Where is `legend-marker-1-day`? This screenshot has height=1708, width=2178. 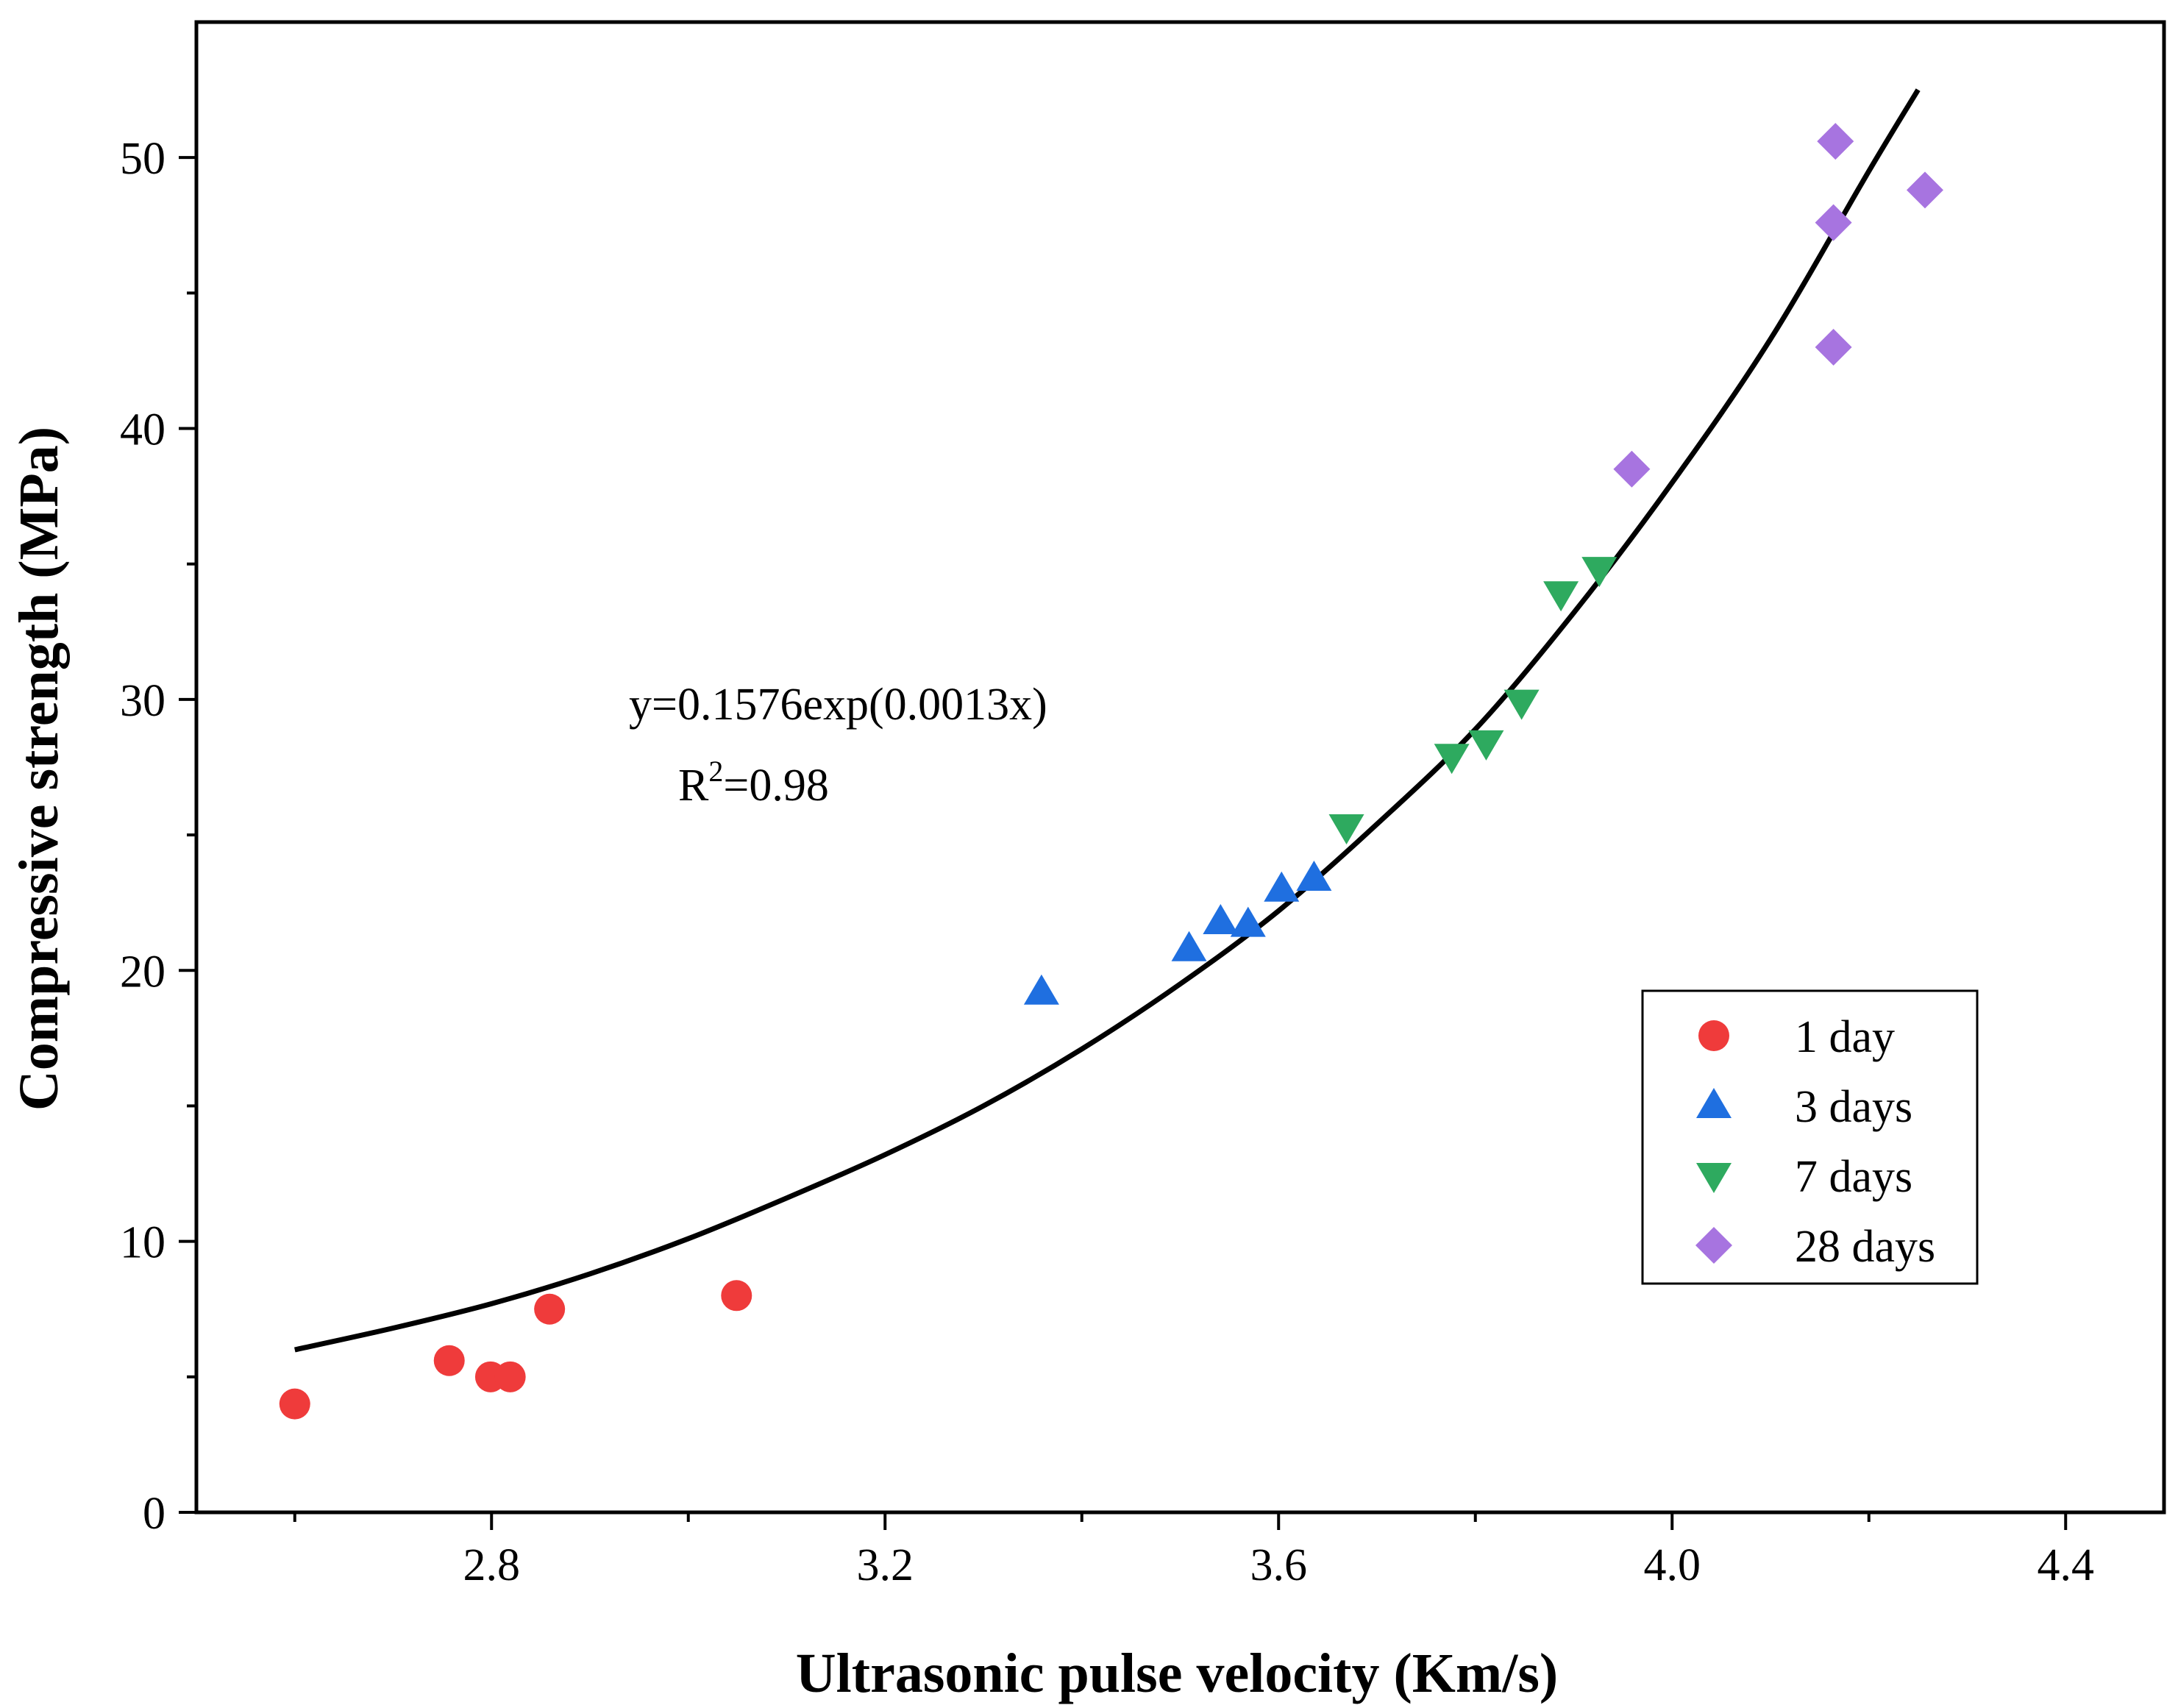 legend-marker-1-day is located at coordinates (1713, 1035).